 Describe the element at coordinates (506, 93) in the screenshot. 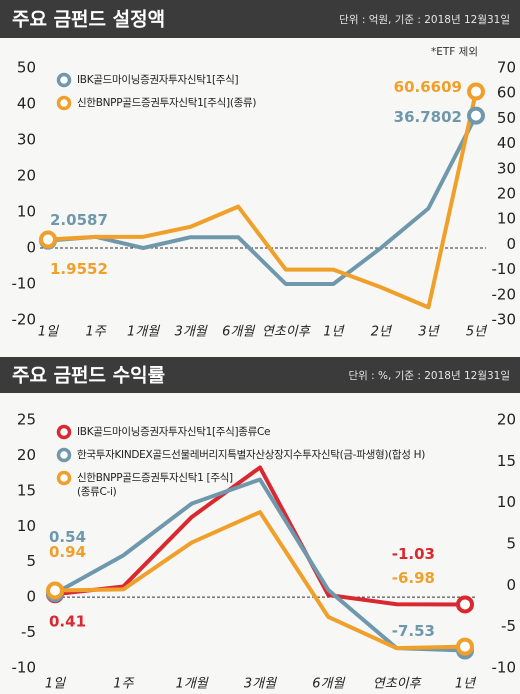

I see `y2-tick-label: 60` at that location.